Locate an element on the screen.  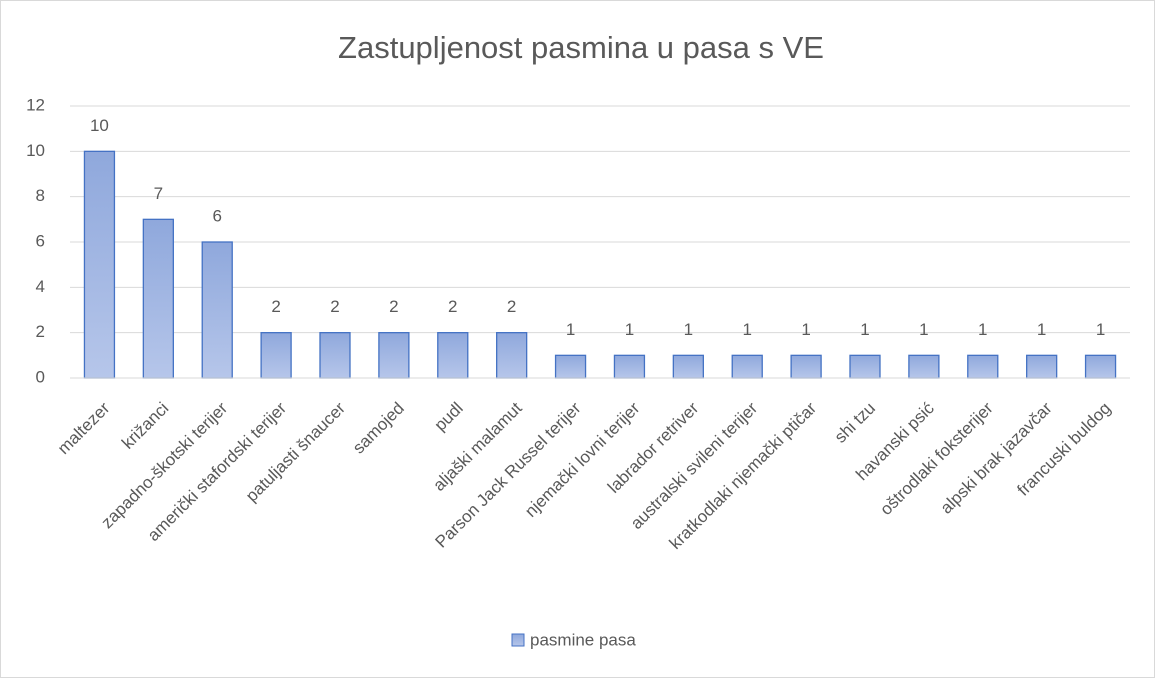
data-label: 7 is located at coordinates (158, 193).